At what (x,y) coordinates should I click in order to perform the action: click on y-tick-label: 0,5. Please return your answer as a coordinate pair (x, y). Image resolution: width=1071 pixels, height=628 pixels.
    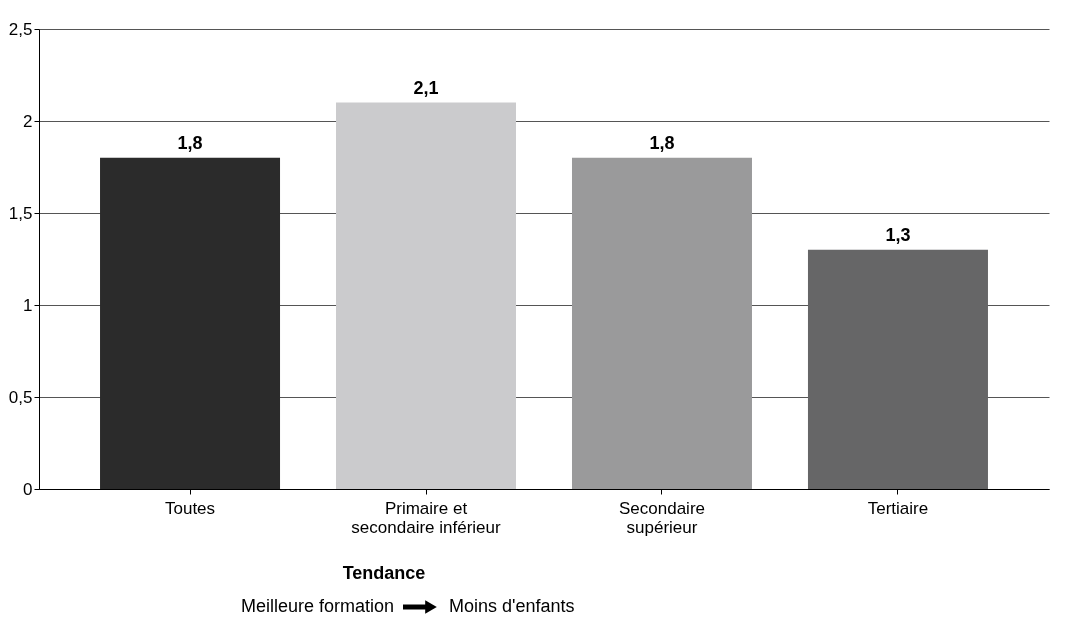
    Looking at the image, I should click on (20, 397).